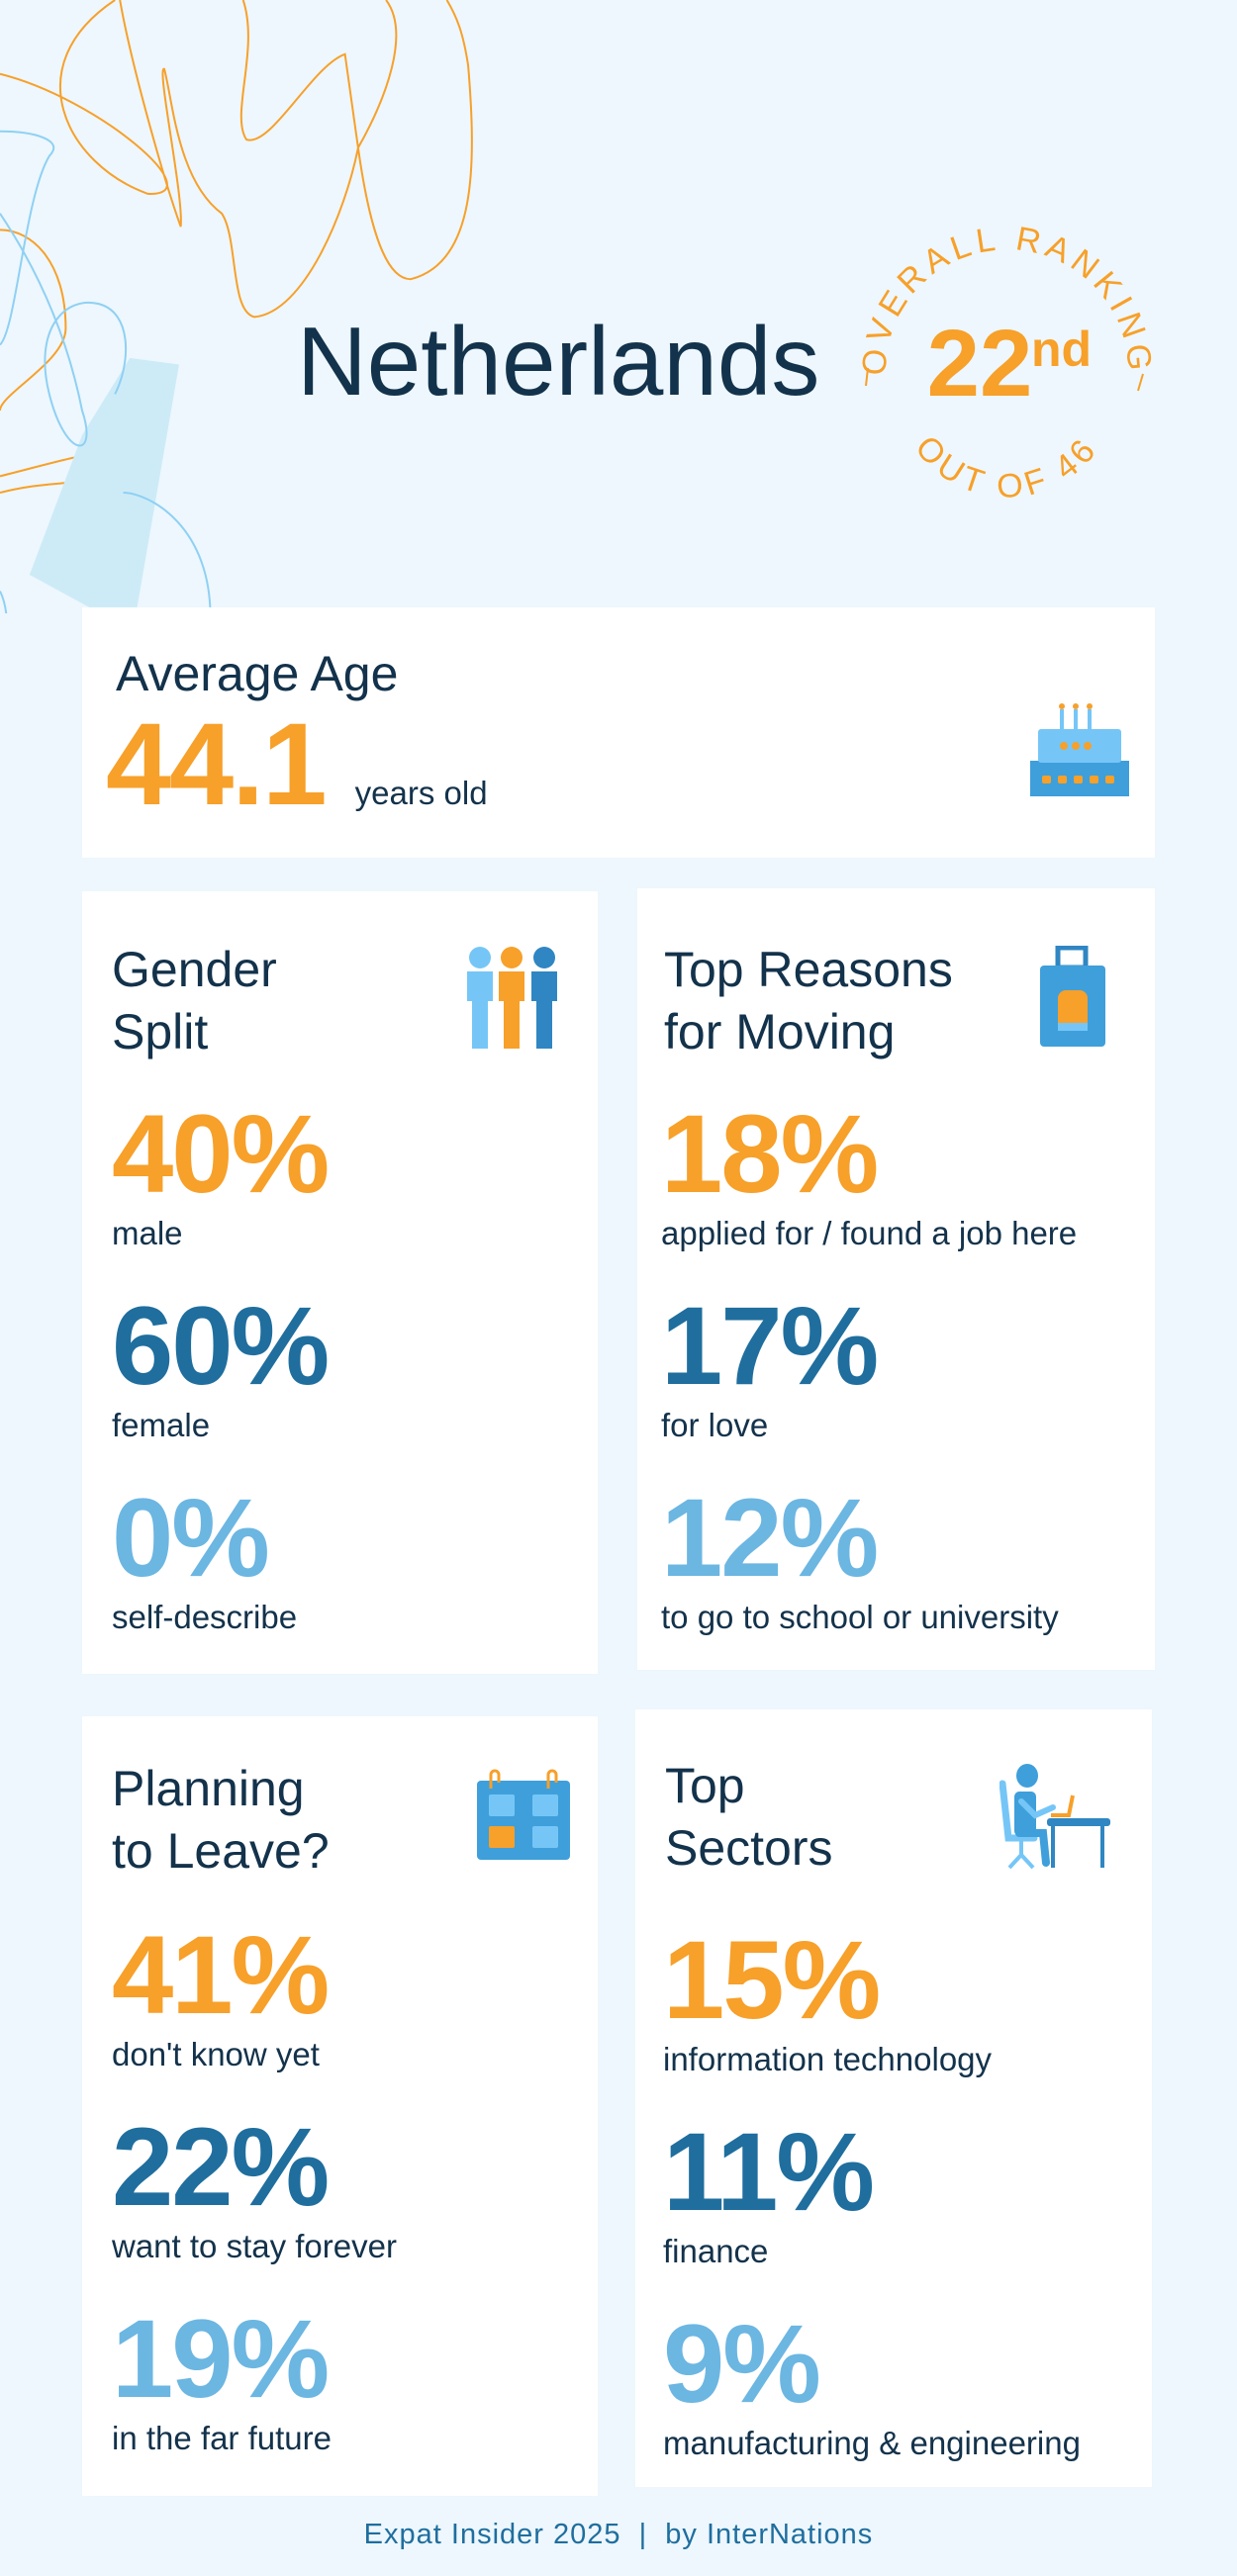 The image size is (1237, 2576). What do you see at coordinates (558, 361) in the screenshot?
I see `country-title: Netherlands` at bounding box center [558, 361].